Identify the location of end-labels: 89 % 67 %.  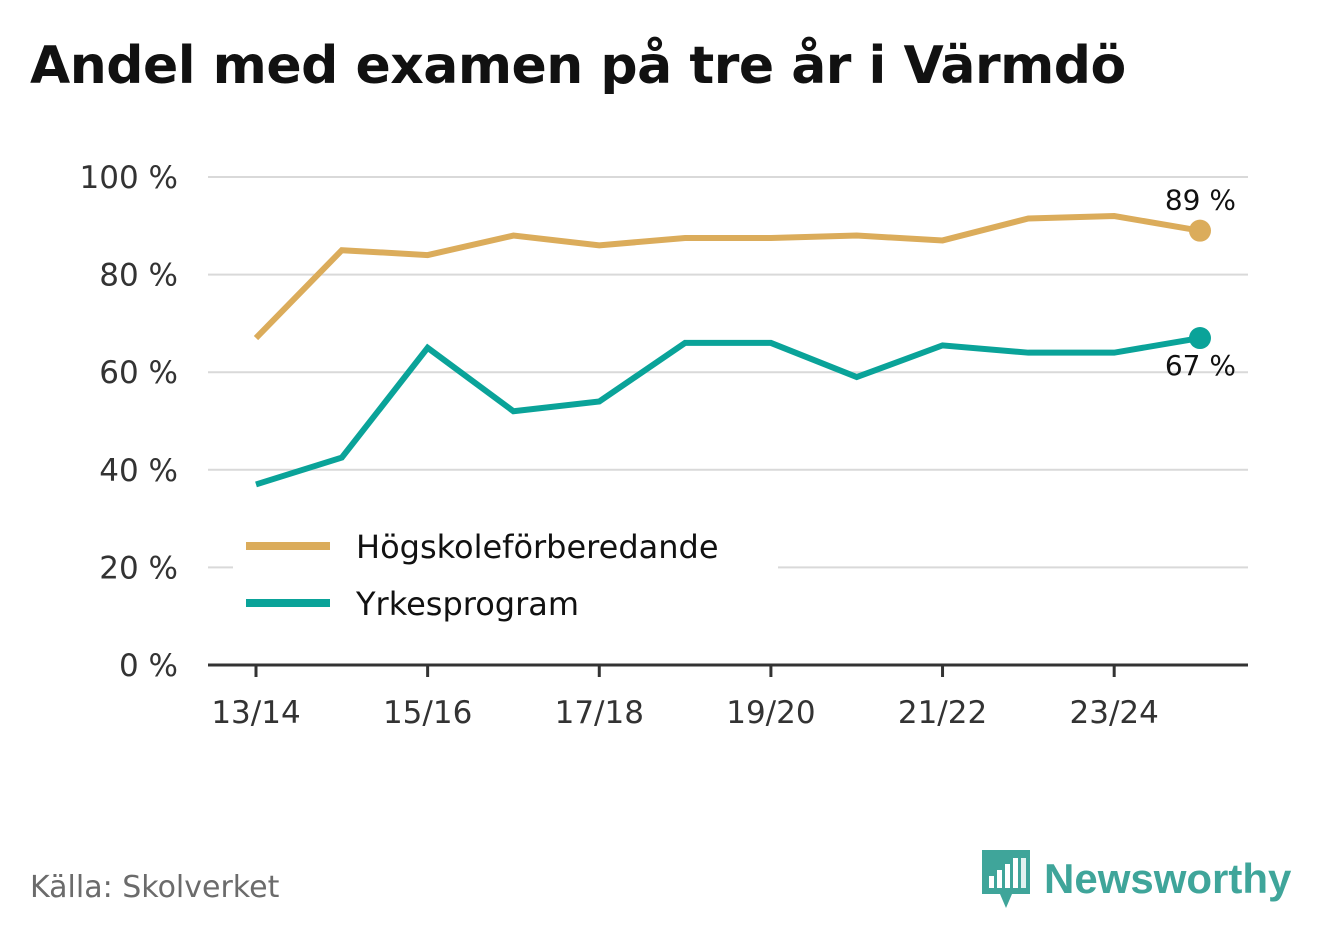
(1200, 283).